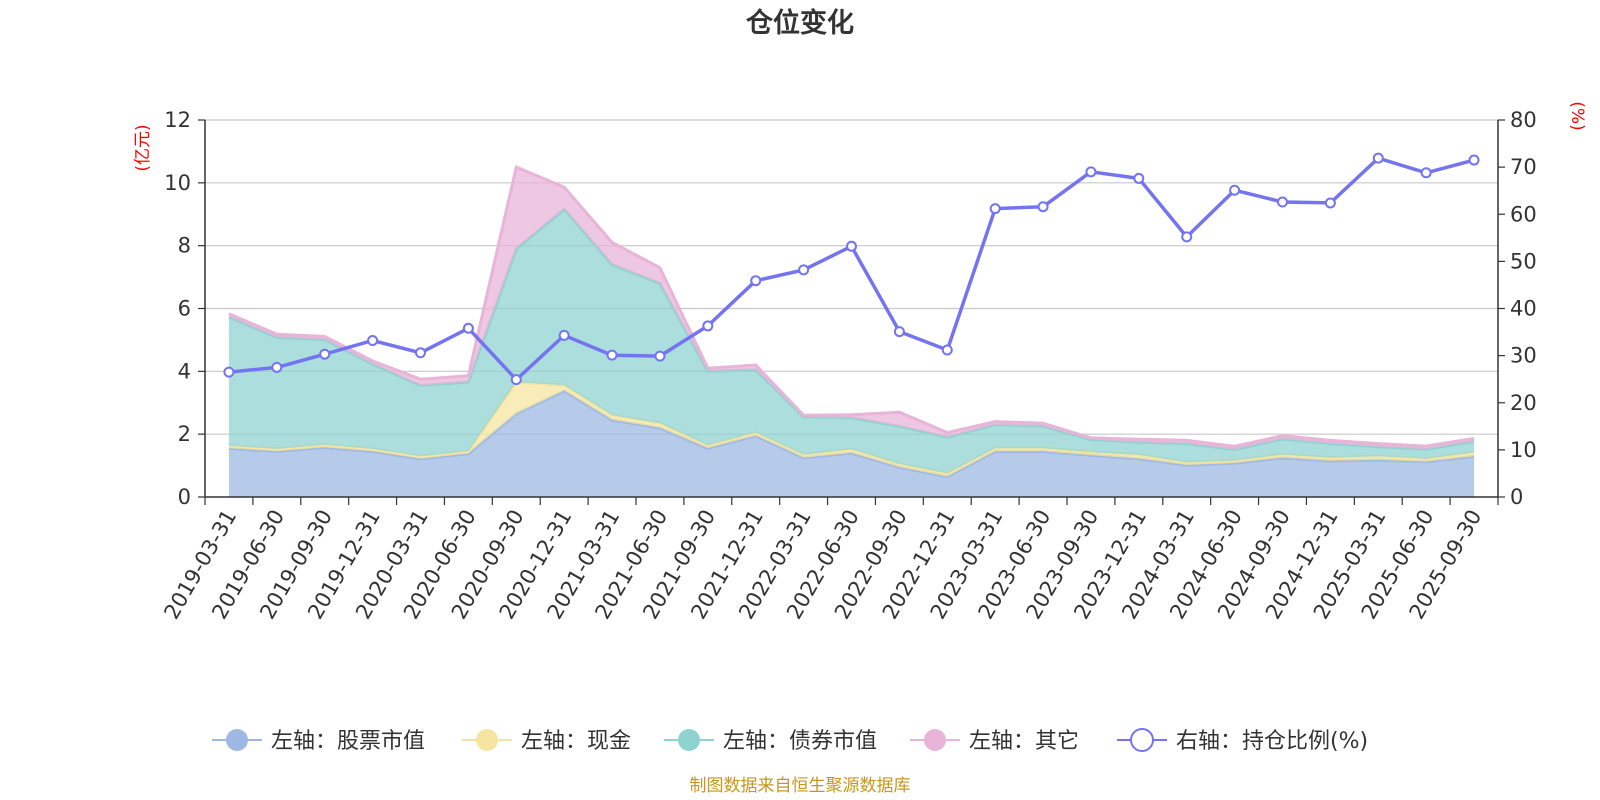 The image size is (1600, 800). I want to click on legend-label: 左轴：其它, so click(1024, 741).